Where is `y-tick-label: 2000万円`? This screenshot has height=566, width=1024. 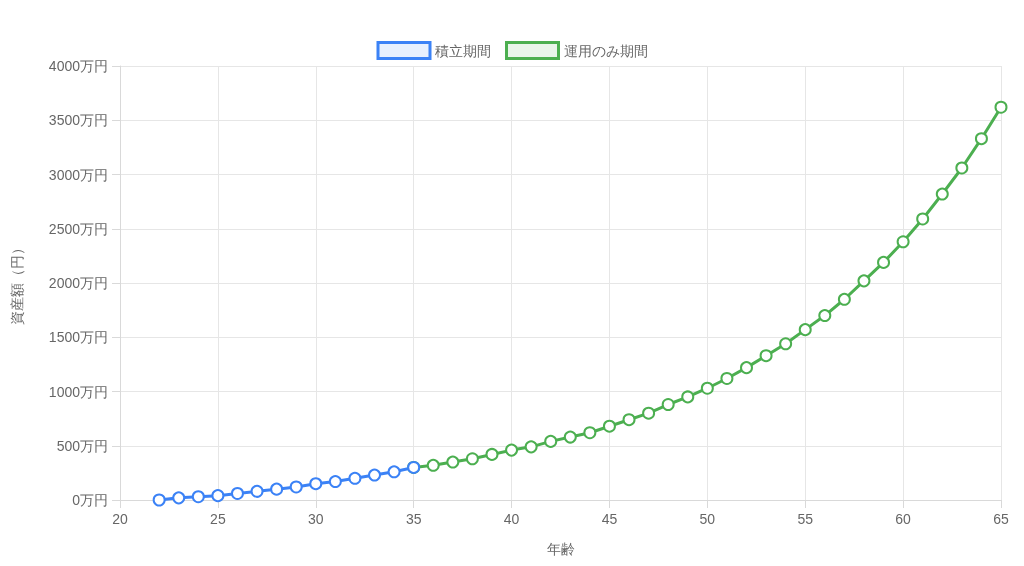
y-tick-label: 2000万円 is located at coordinates (78, 283).